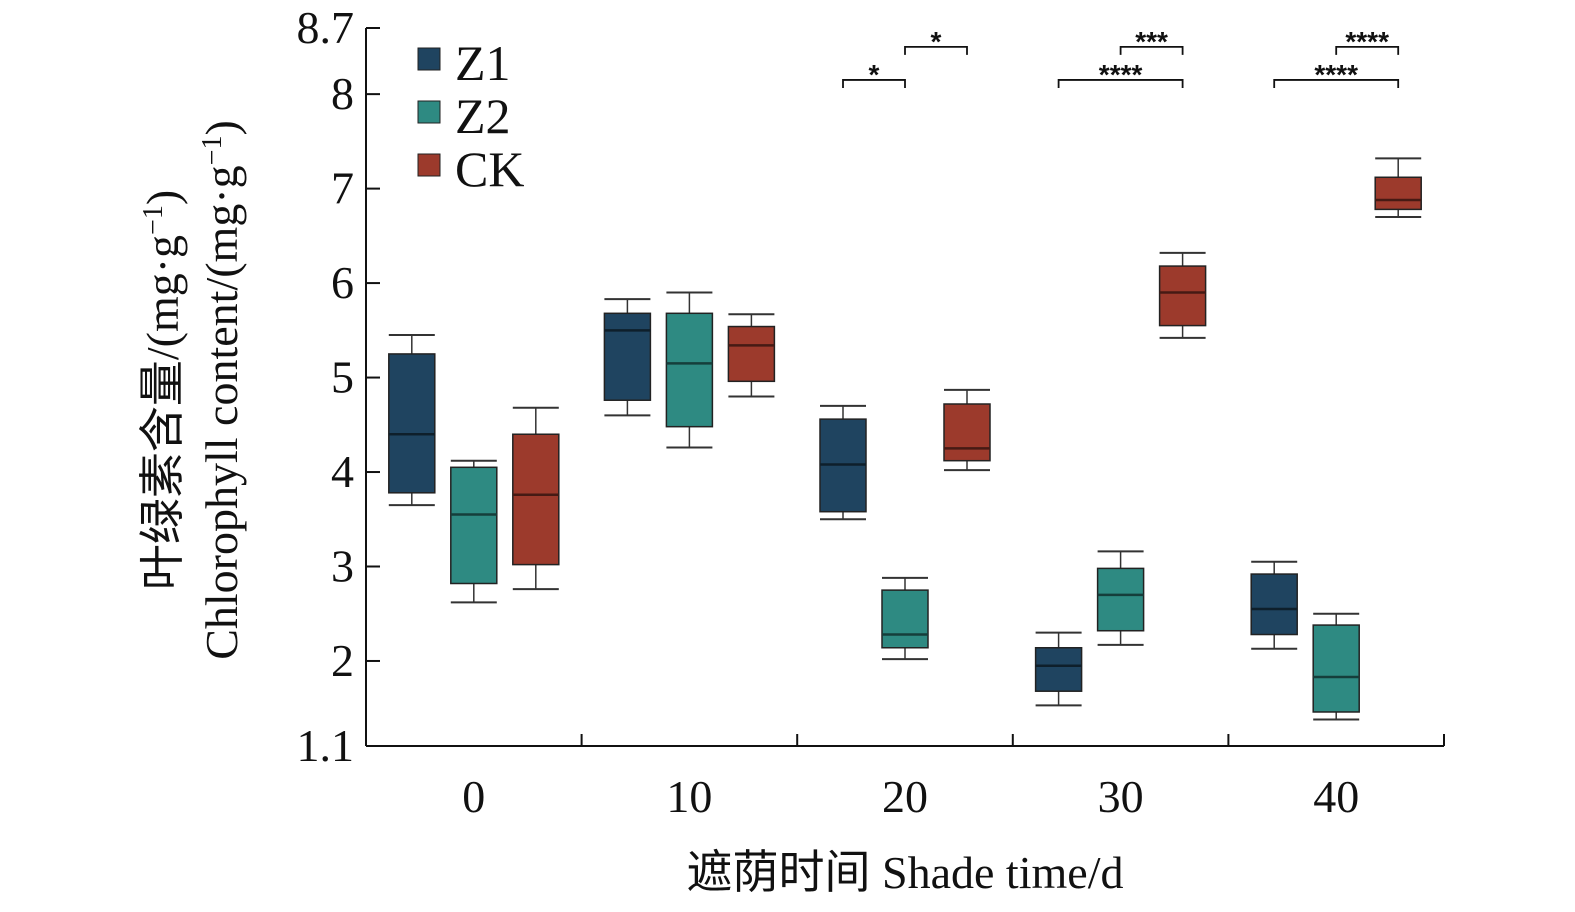 The image size is (1575, 912). I want to click on significance-group: *****************, so click(1121, 58).